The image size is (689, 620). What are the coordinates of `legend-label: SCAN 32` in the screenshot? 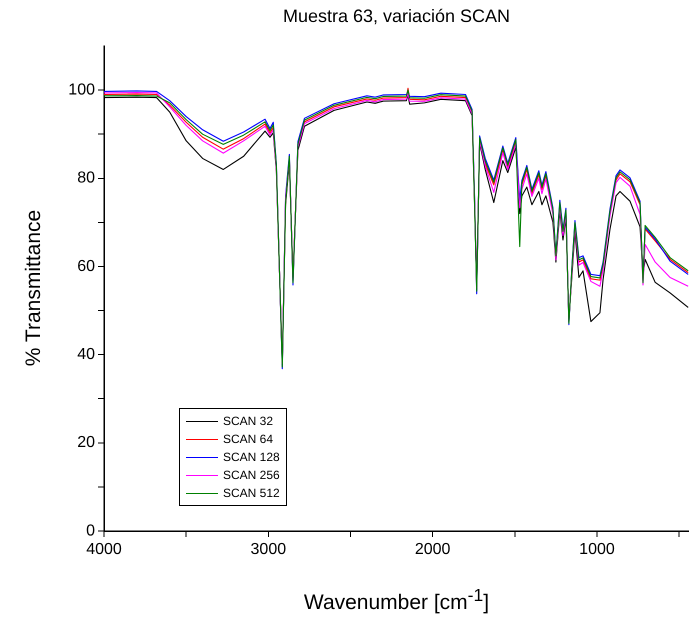 It's located at (248, 421).